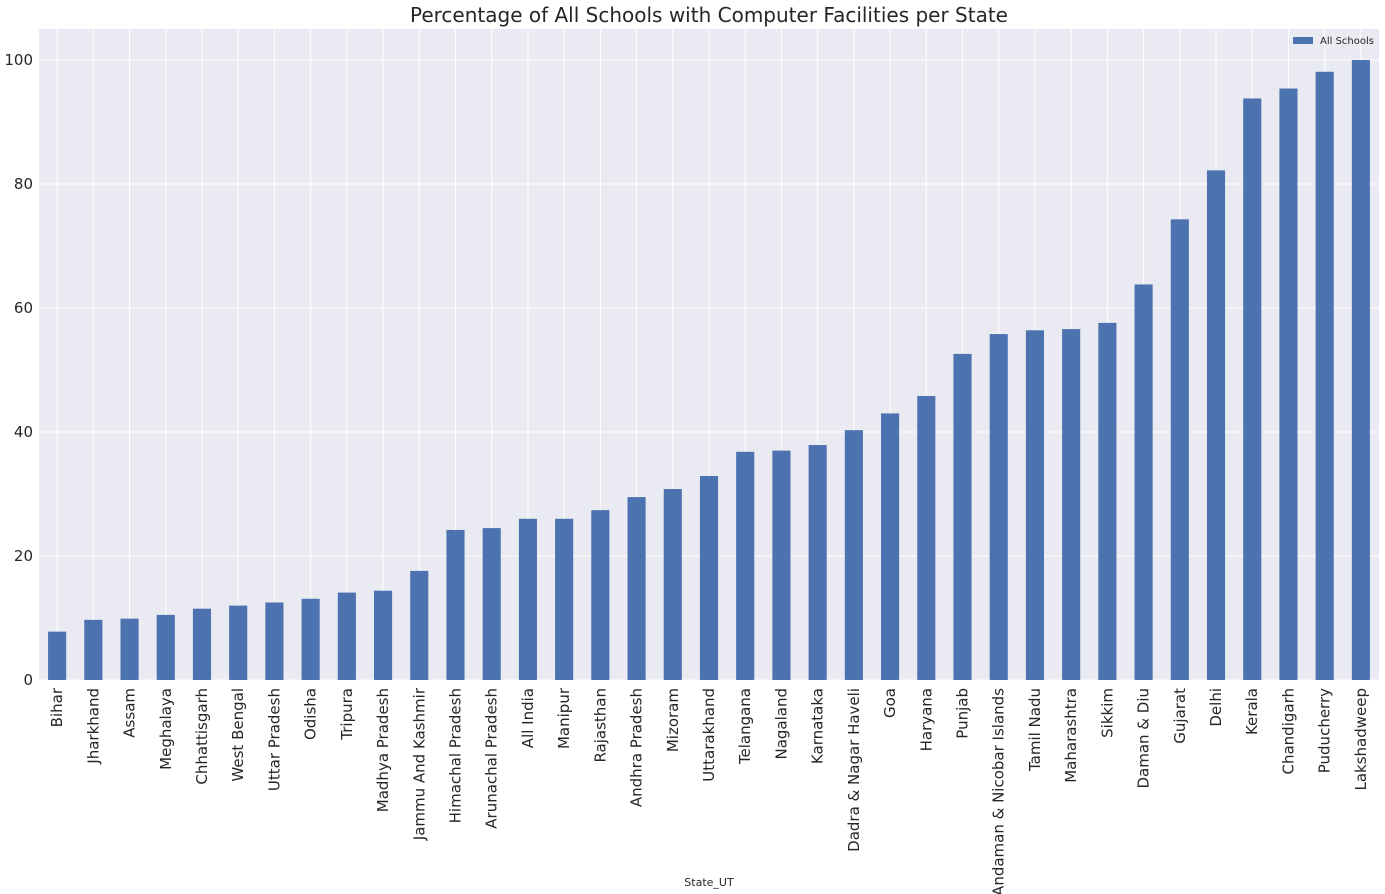  I want to click on x-tick-label: Chandigarh, so click(1288, 731).